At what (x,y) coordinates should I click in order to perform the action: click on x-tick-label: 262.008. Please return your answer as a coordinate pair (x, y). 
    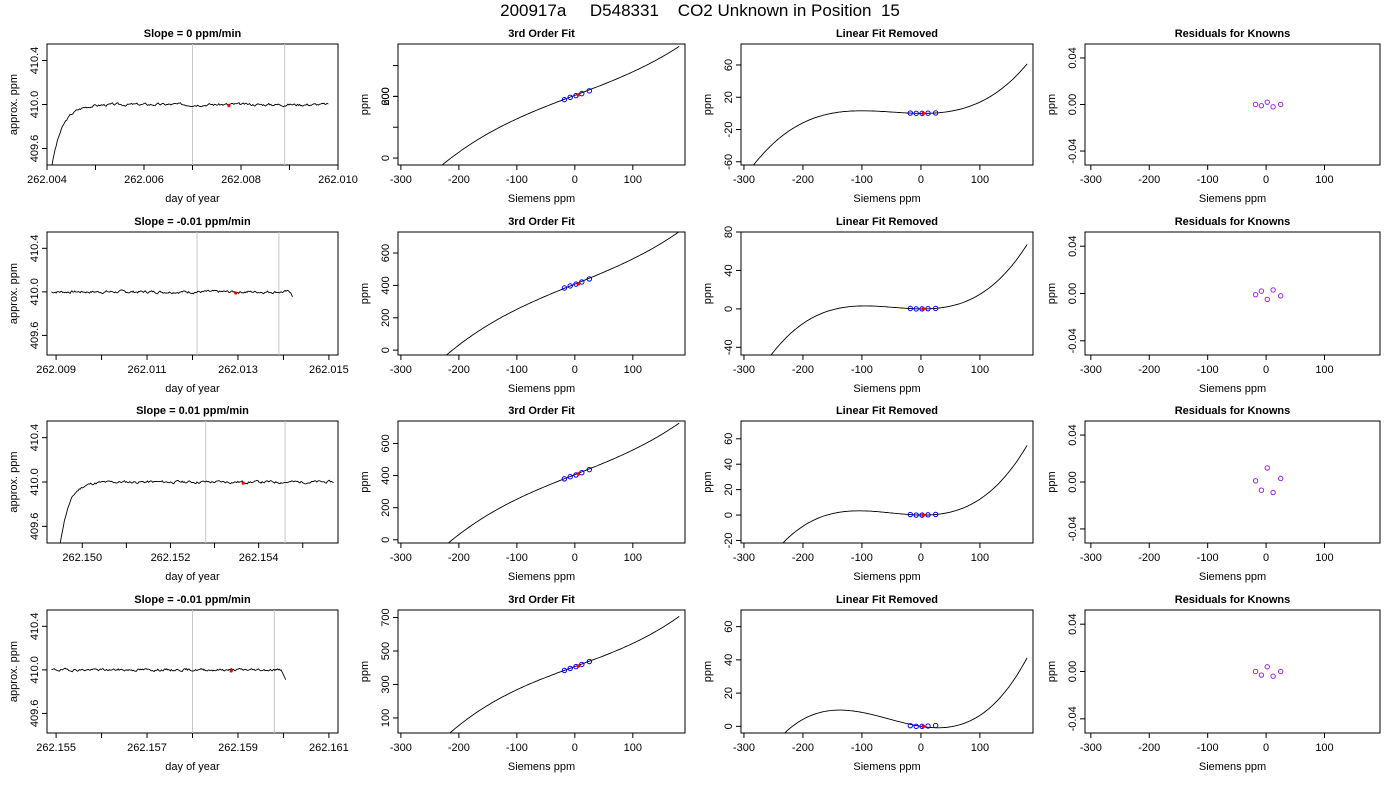
    Looking at the image, I should click on (241, 180).